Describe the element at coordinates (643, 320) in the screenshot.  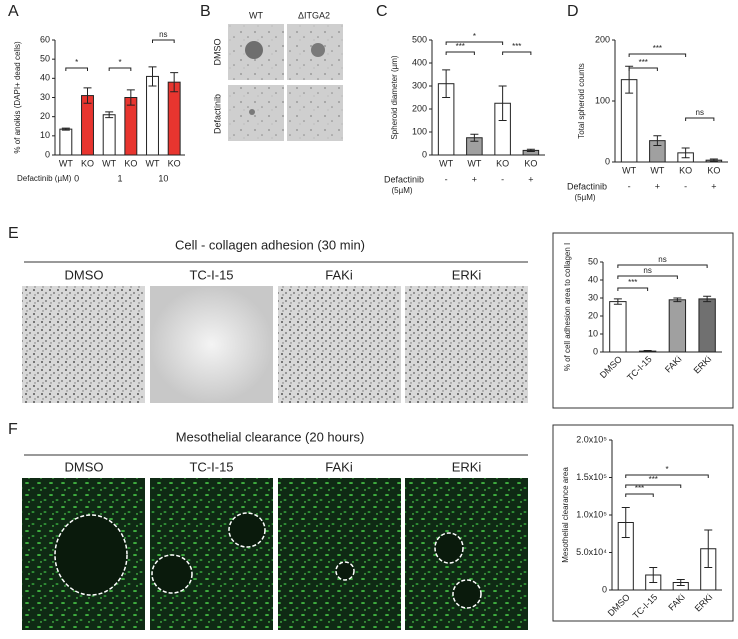
I see `chart-frame` at that location.